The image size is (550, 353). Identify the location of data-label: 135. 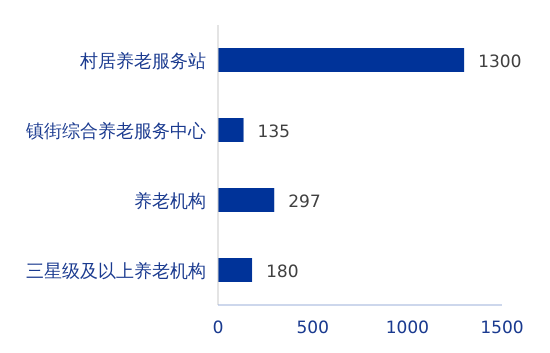
(274, 132).